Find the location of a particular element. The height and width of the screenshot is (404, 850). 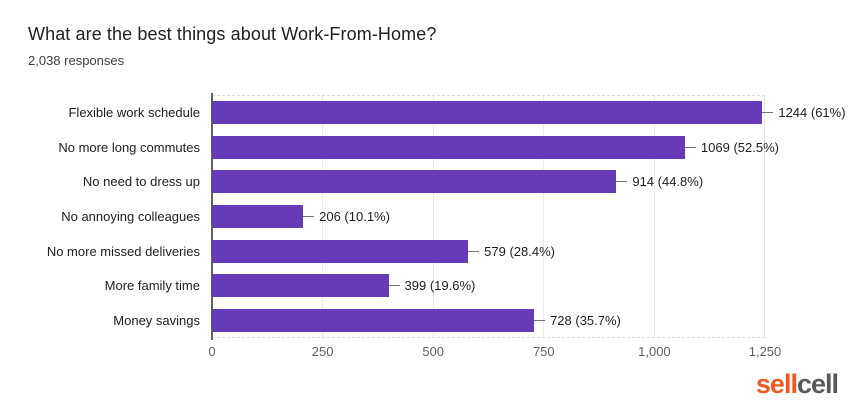

bar-track: 914 (44.8%) is located at coordinates (488, 182).